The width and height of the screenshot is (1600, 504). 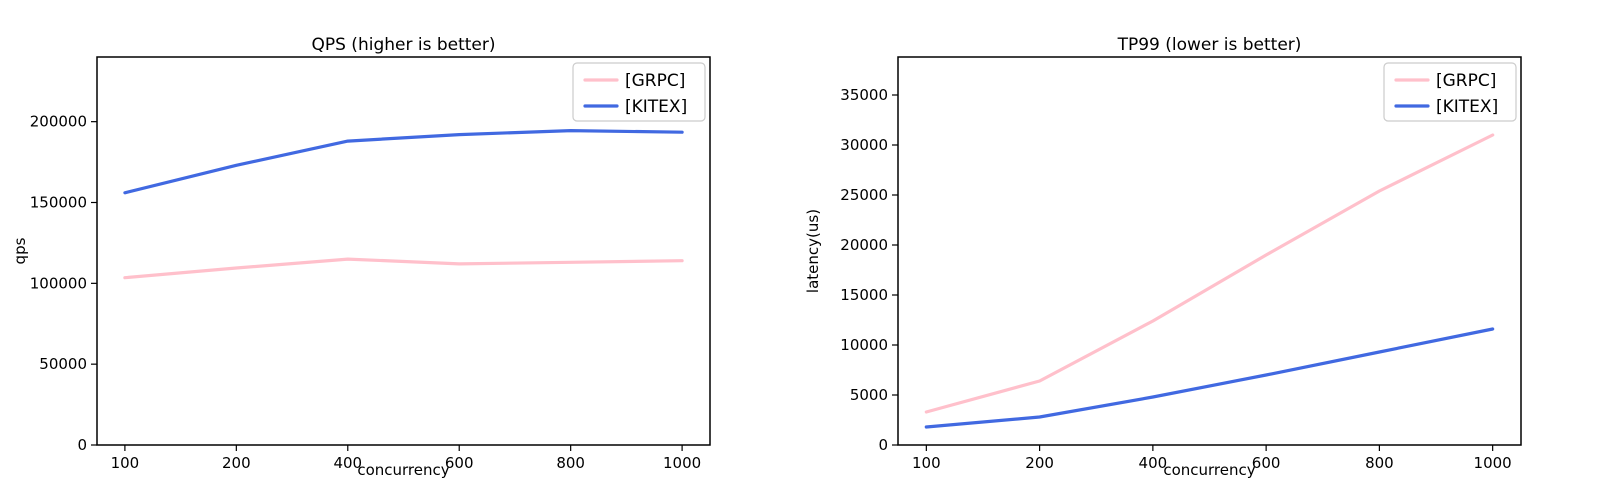 What do you see at coordinates (236, 463) in the screenshot?
I see `qps-x-tick-label: 200` at bounding box center [236, 463].